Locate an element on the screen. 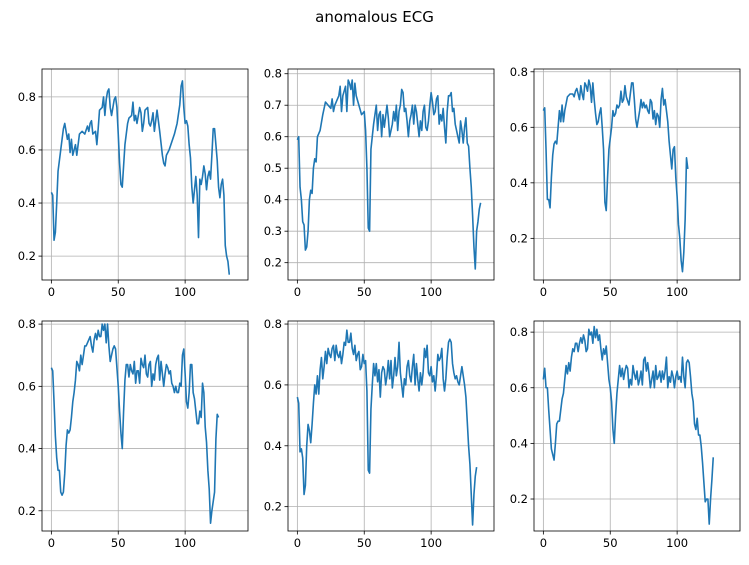 This screenshot has width=749, height=565. figure-title: anomalous ECG is located at coordinates (374, 17).